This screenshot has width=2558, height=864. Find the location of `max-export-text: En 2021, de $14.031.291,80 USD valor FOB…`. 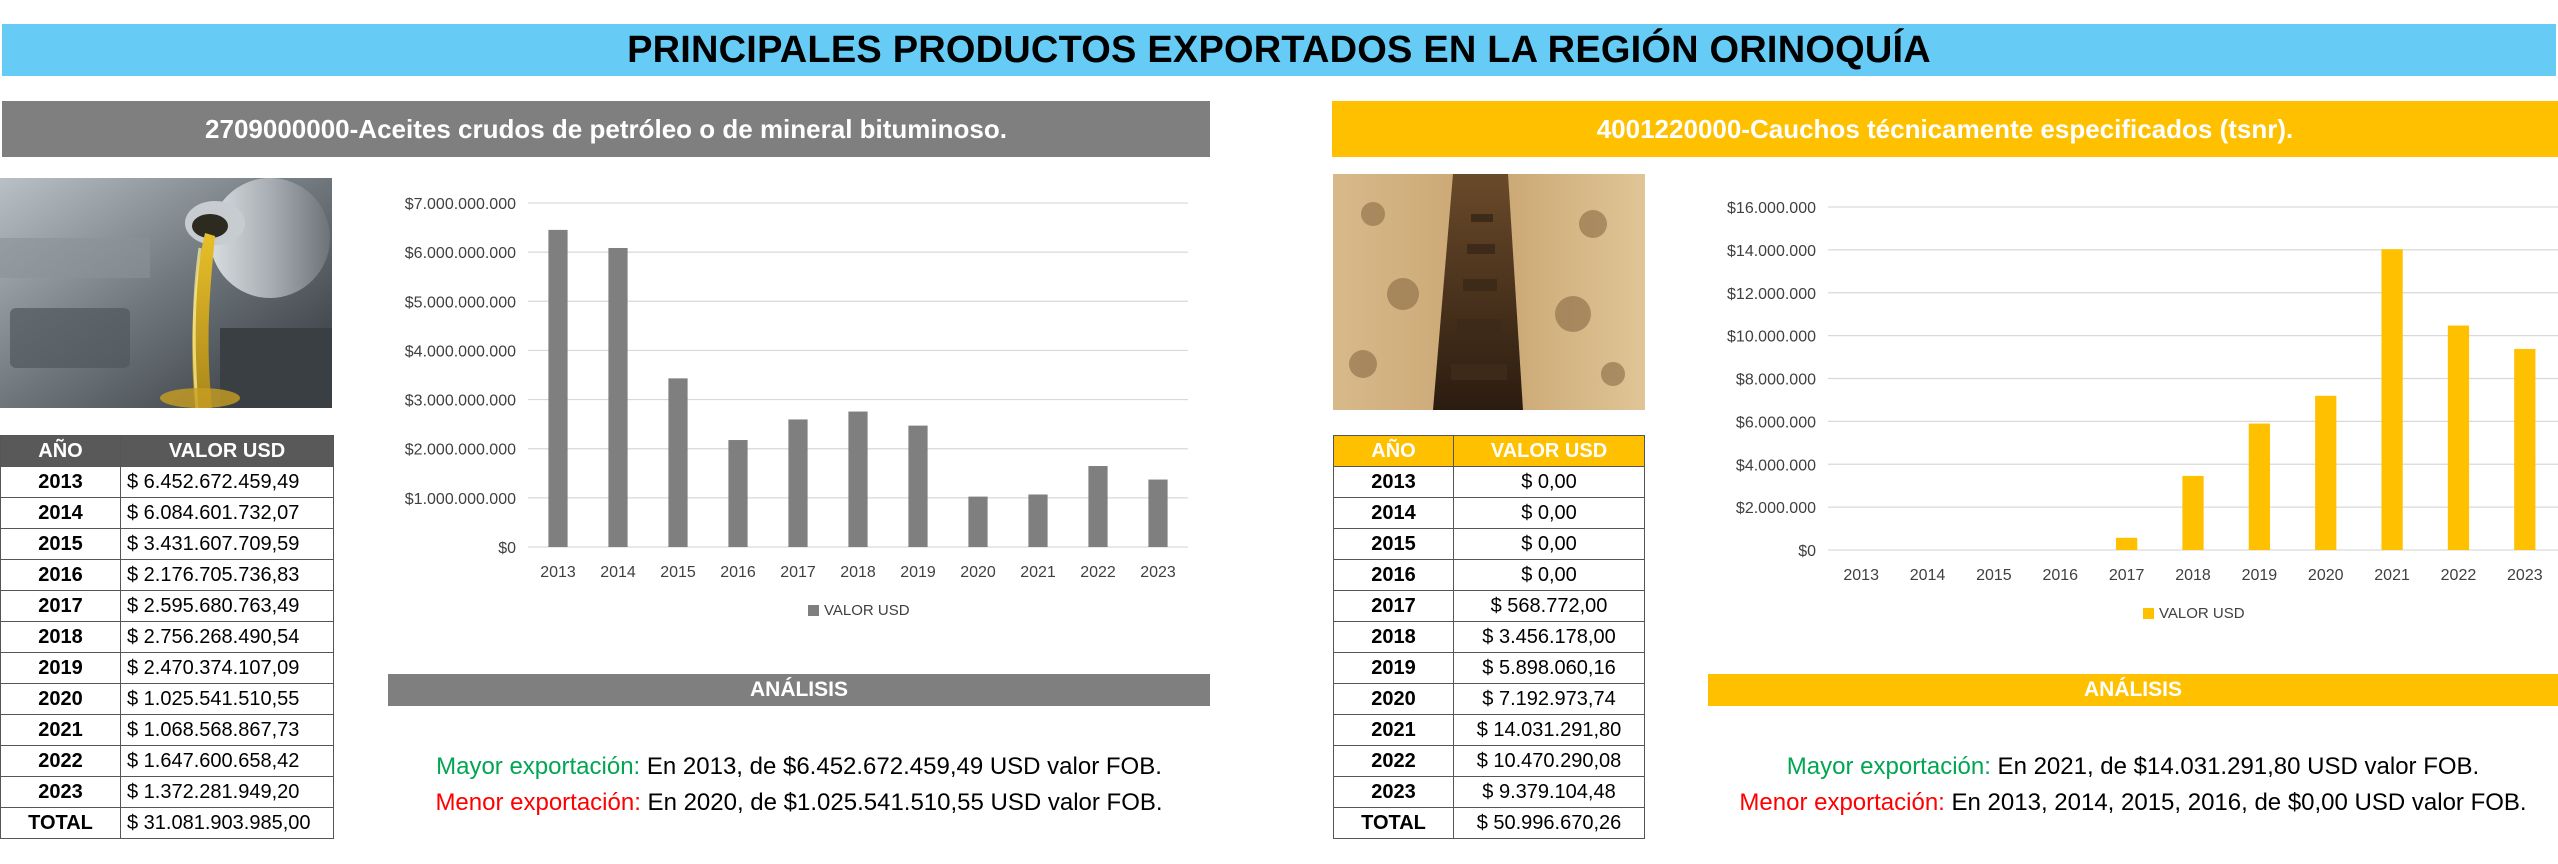

max-export-text: En 2021, de $14.031.291,80 USD valor FOB… is located at coordinates (2235, 766).